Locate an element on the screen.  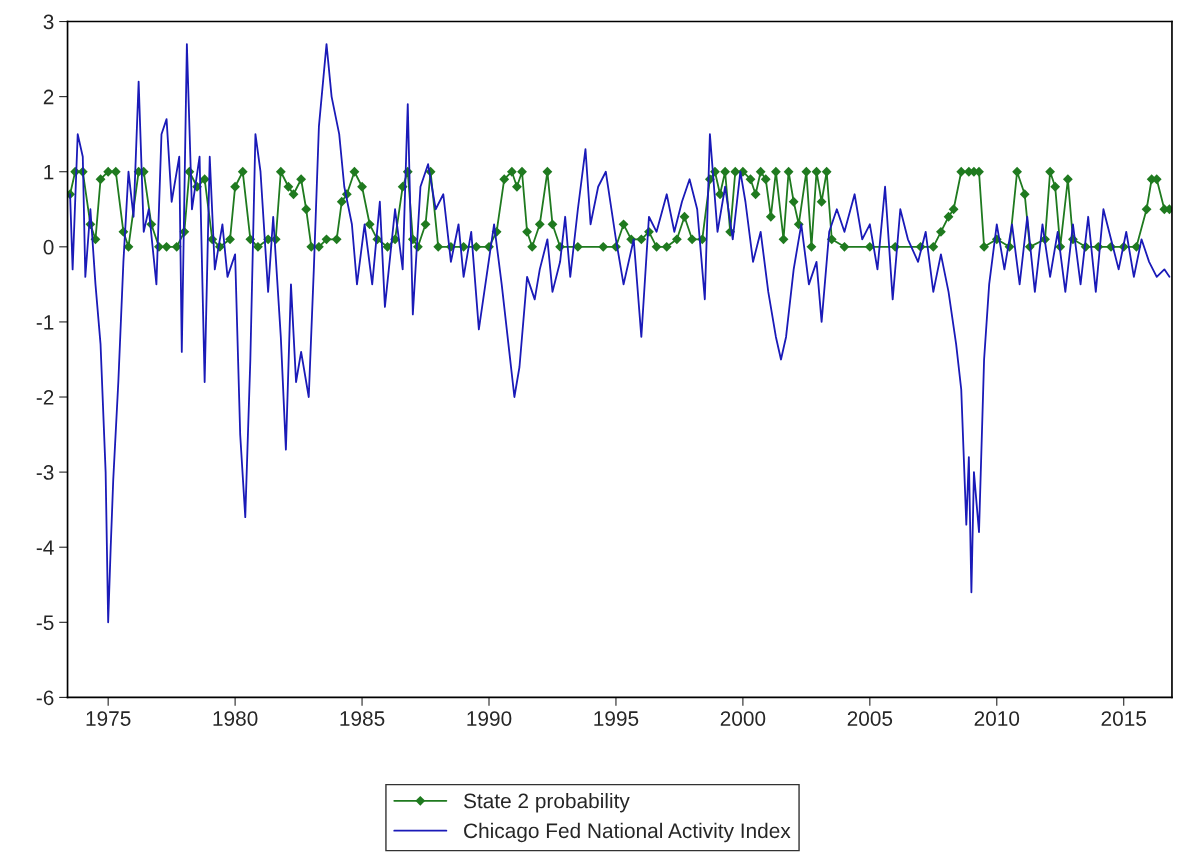
x-tick-label: 1990 is located at coordinates (489, 718).